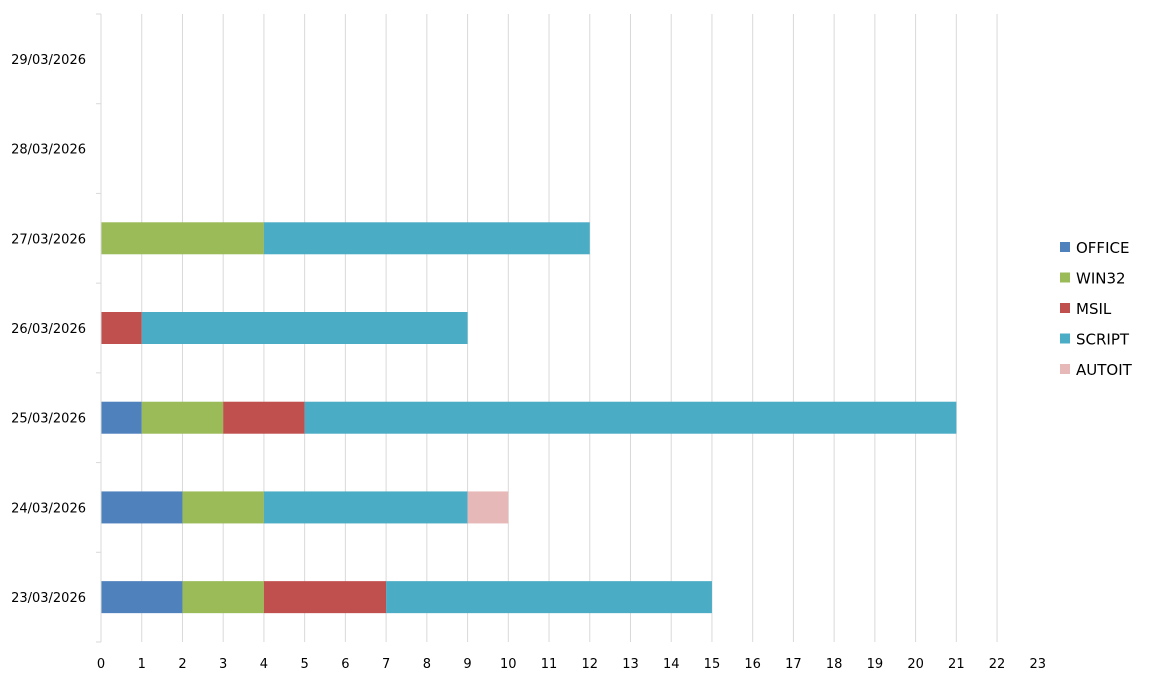  What do you see at coordinates (549, 664) in the screenshot?
I see `x-tick-label: 11` at bounding box center [549, 664].